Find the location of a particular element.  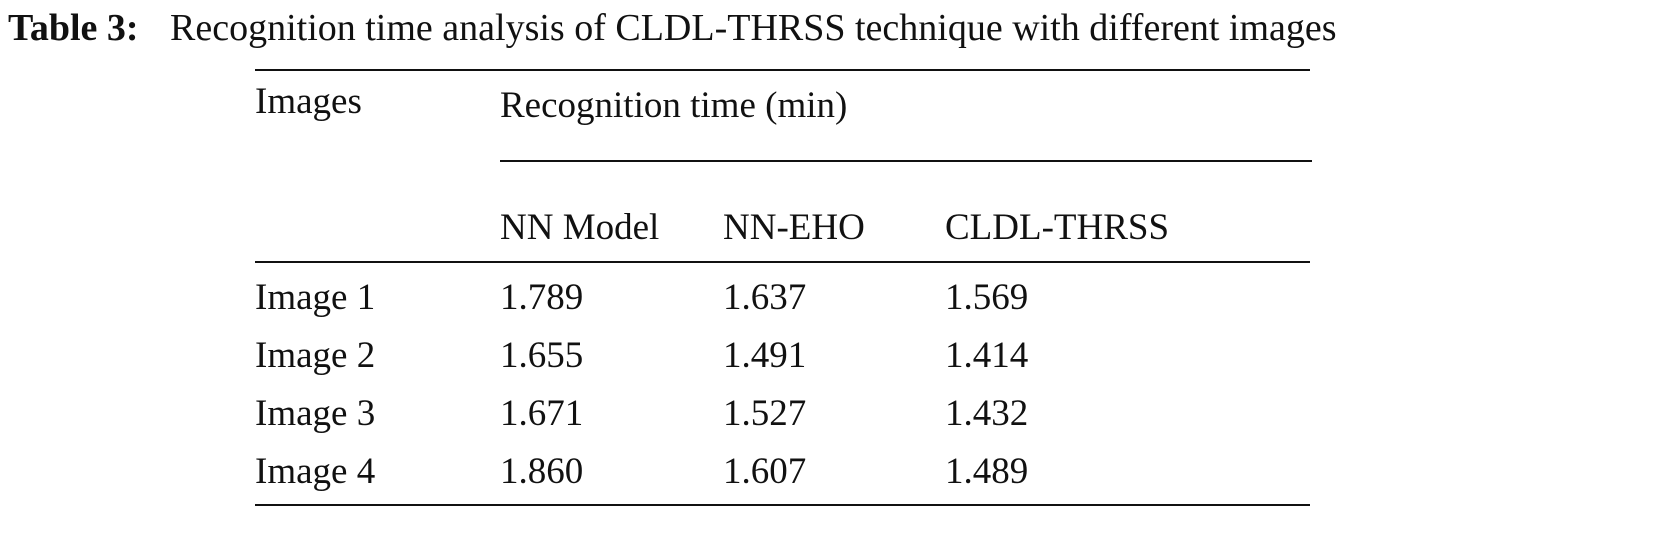

cell: 1.432 is located at coordinates (987, 413).